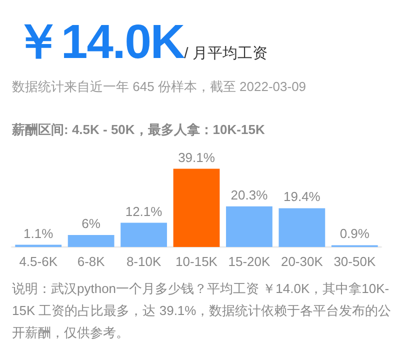  Describe the element at coordinates (39, 233) in the screenshot. I see `data-label: 1.1%` at that location.